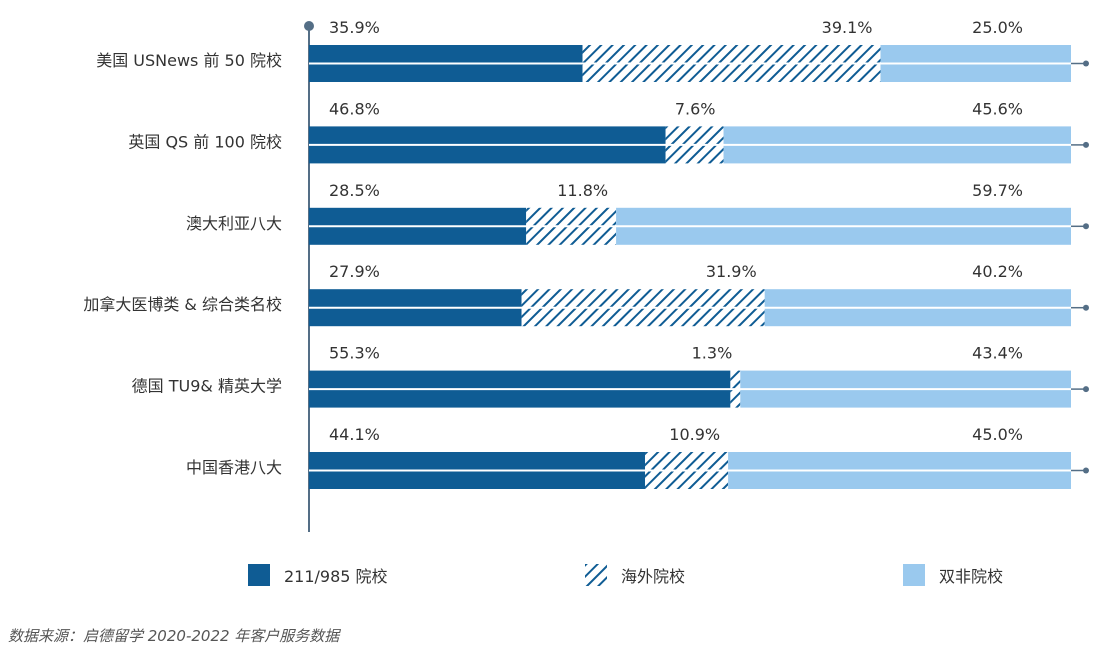  What do you see at coordinates (189, 60) in the screenshot?
I see `category-label: 美国 USNews 前 50 院校` at bounding box center [189, 60].